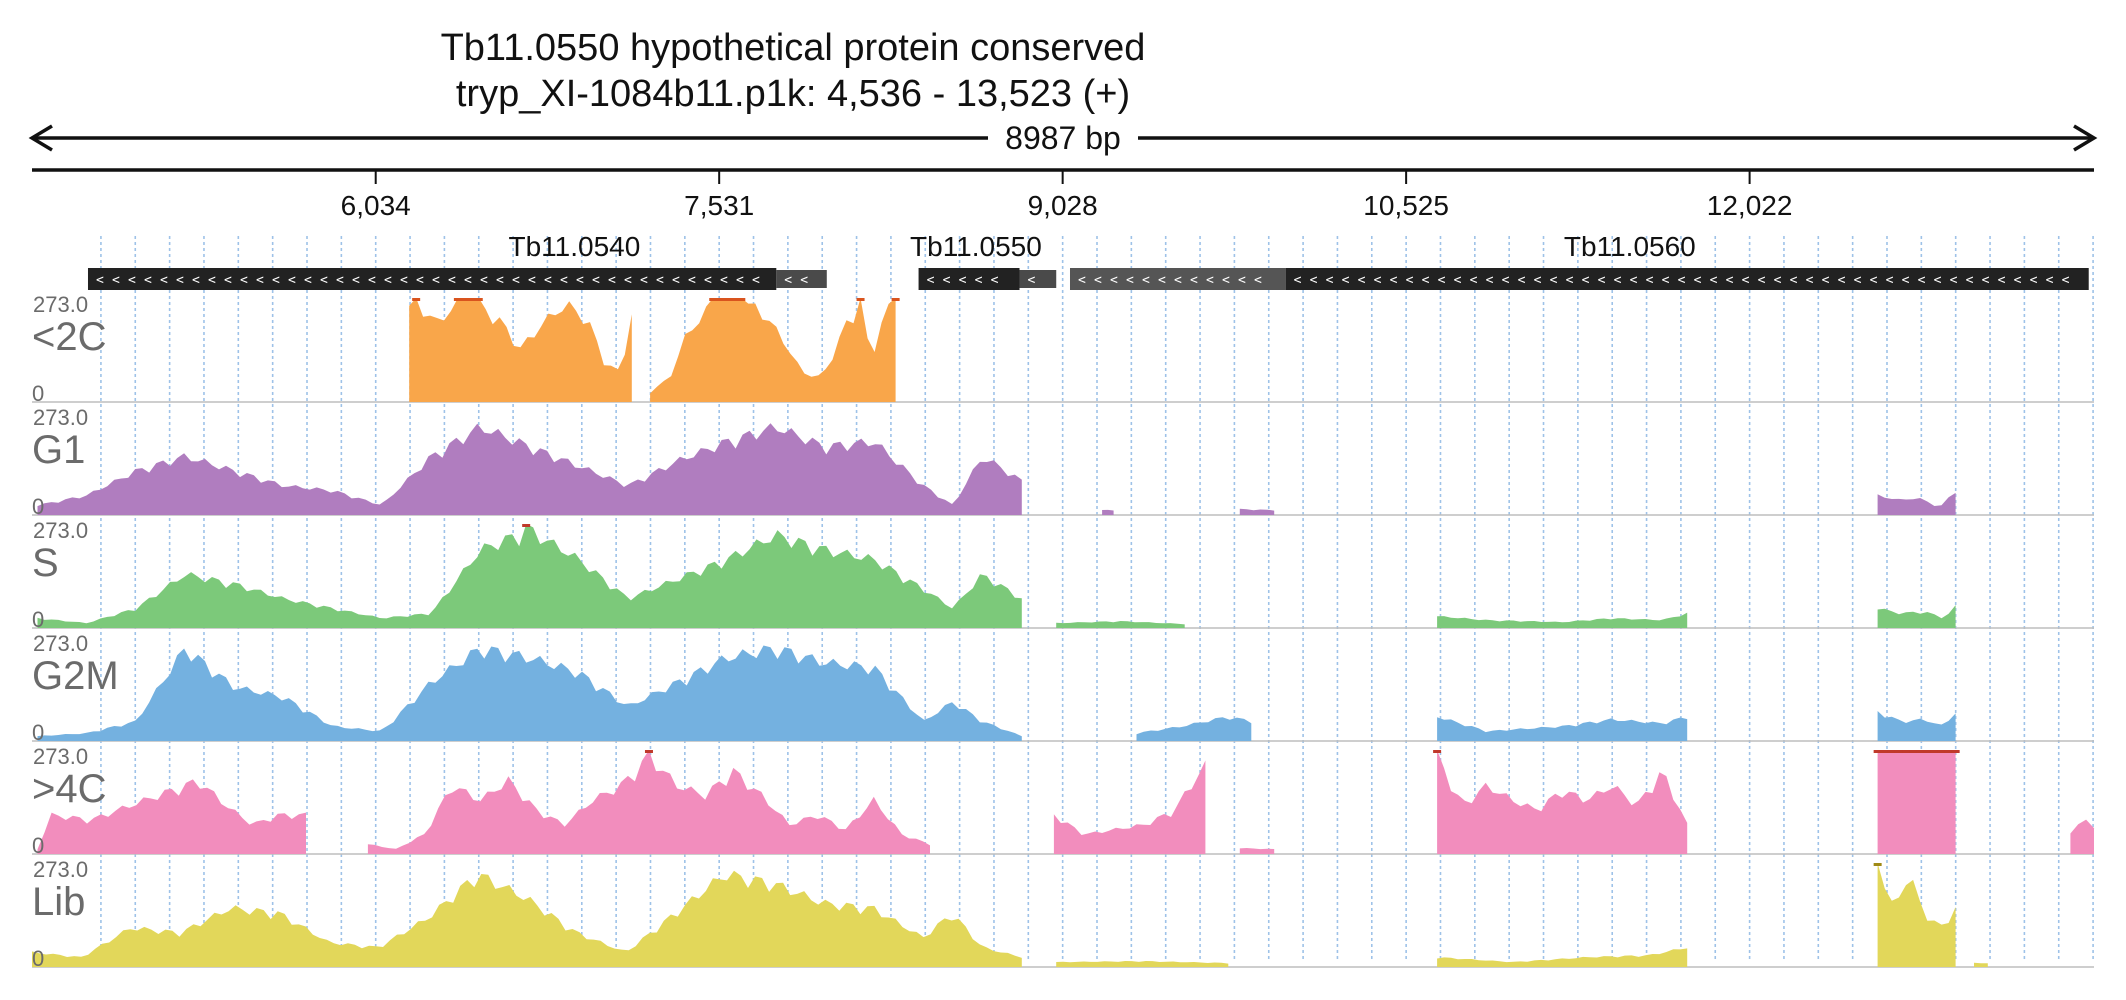 The image size is (2126, 1000). What do you see at coordinates (69, 789) in the screenshot?
I see `track-name: >4C` at bounding box center [69, 789].